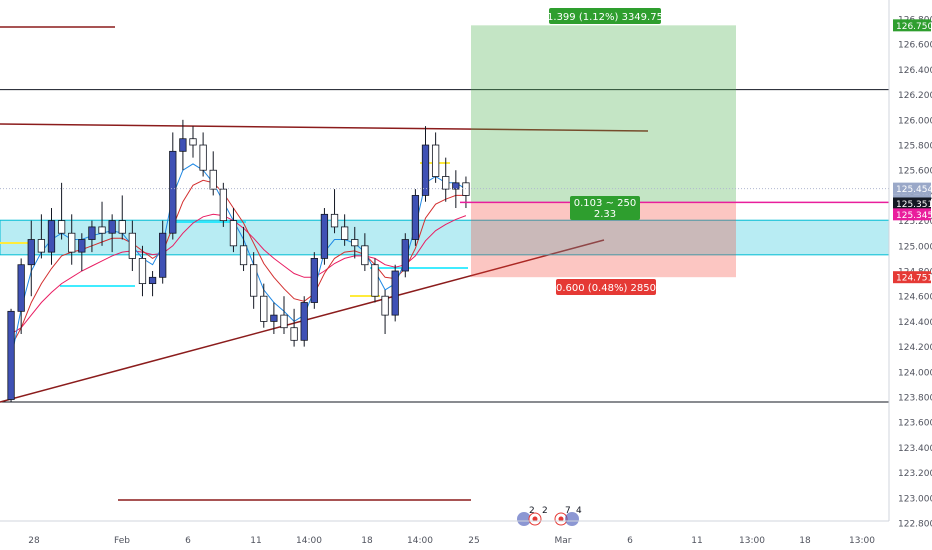  Describe the element at coordinates (915, 147) in the screenshot. I see `y-tick-label: 125.800` at that location.